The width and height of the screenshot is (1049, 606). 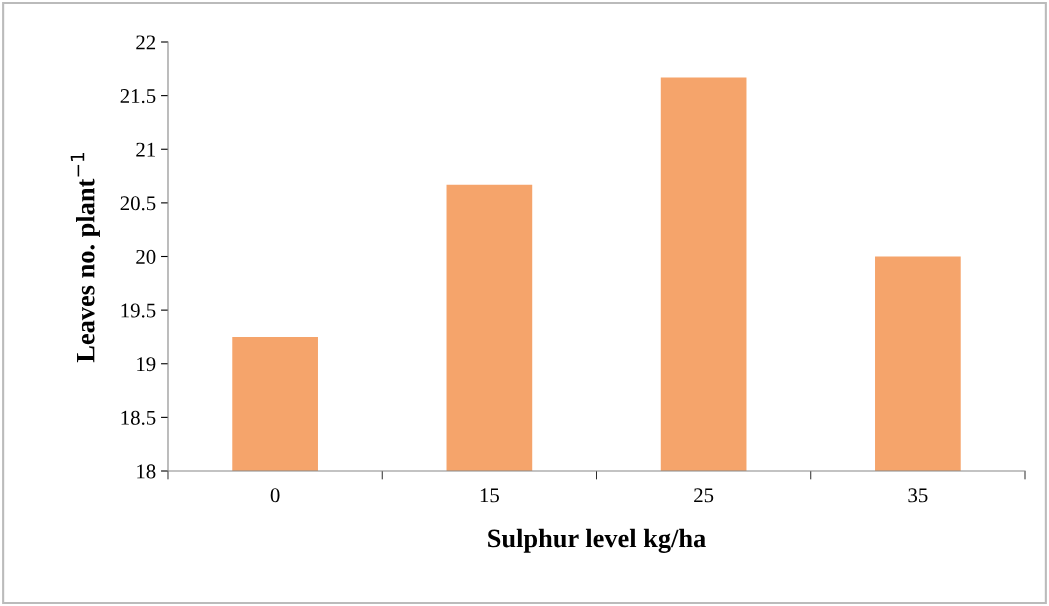 I want to click on y-tick-label: 21, so click(x=145, y=149).